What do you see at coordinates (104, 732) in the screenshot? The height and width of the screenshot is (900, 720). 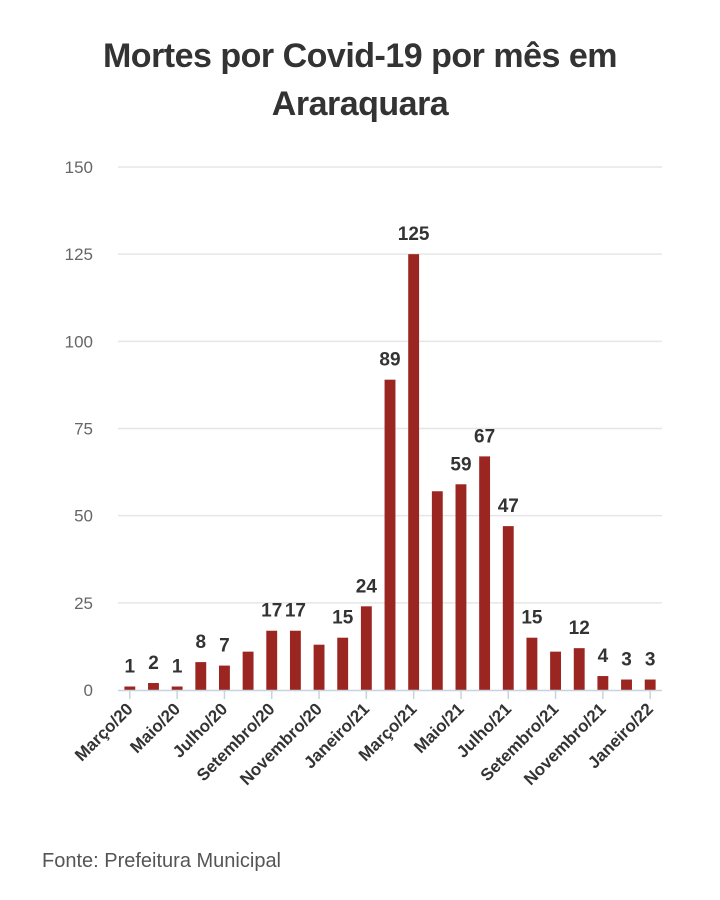 I see `x-tick-label: Março/20` at bounding box center [104, 732].